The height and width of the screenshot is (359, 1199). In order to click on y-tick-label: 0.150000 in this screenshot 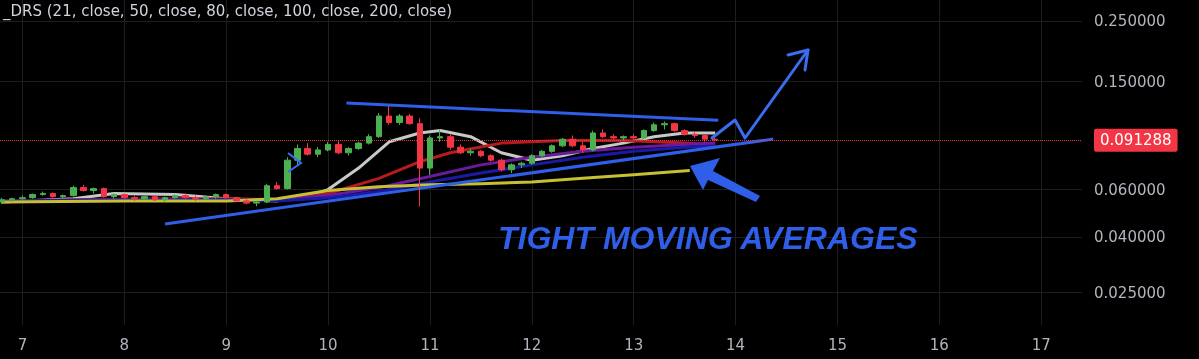, I will do `click(1130, 81)`.